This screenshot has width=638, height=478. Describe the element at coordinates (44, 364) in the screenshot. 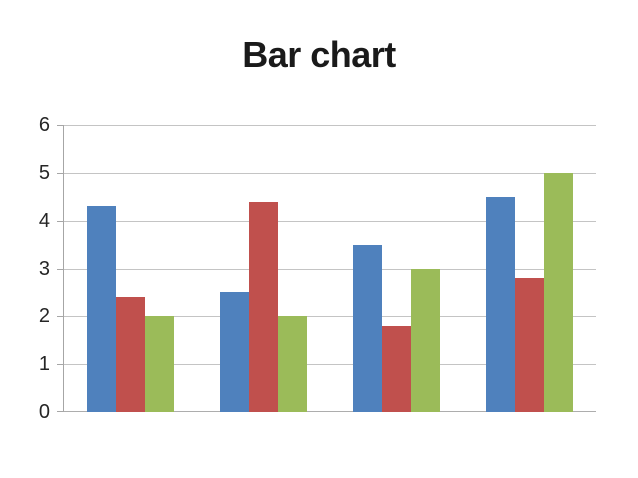

I see `y-axis-tick-label: 1` at that location.